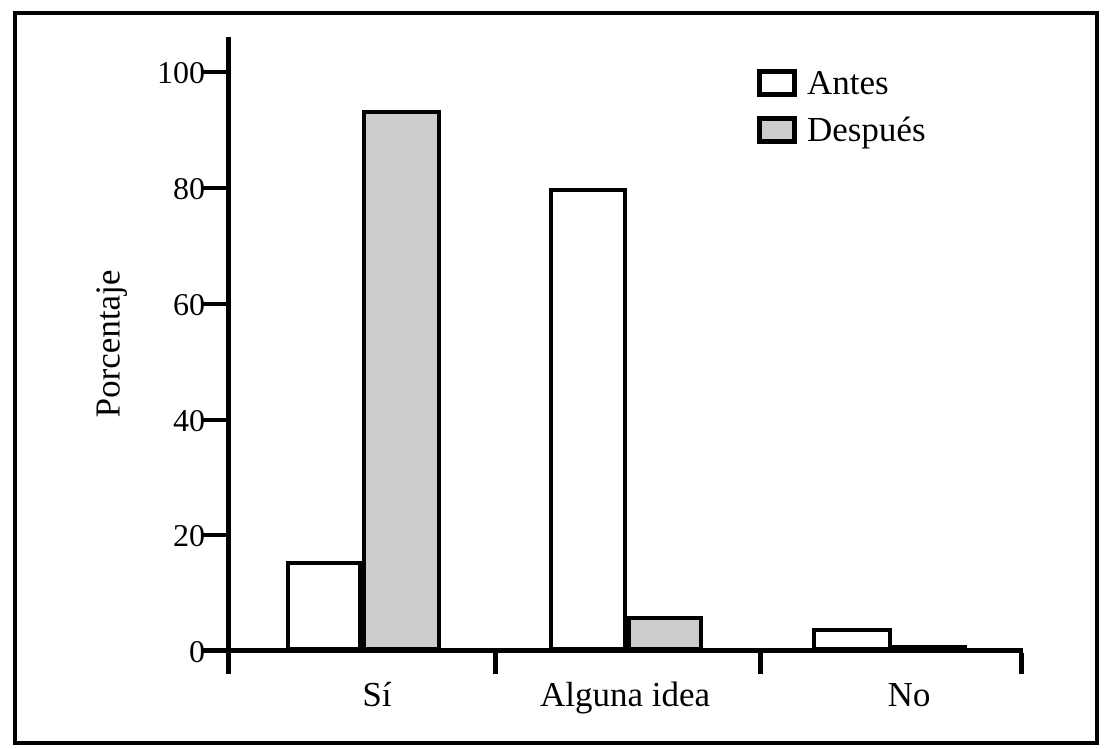 The width and height of the screenshot is (1106, 749). I want to click on legend-swatch-antes, so click(777, 82).